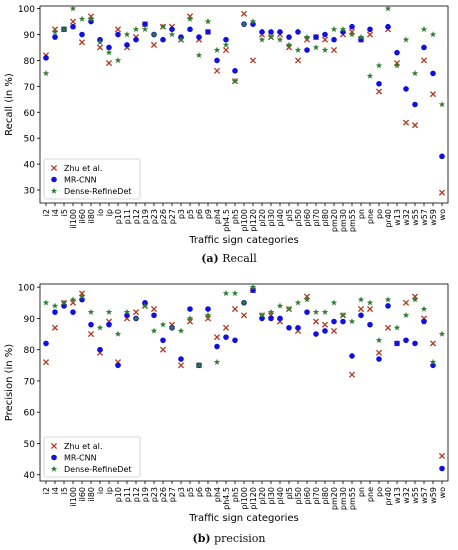  Describe the element at coordinates (325, 217) in the screenshot. I see `recall-xtick-label: pl80` at that location.